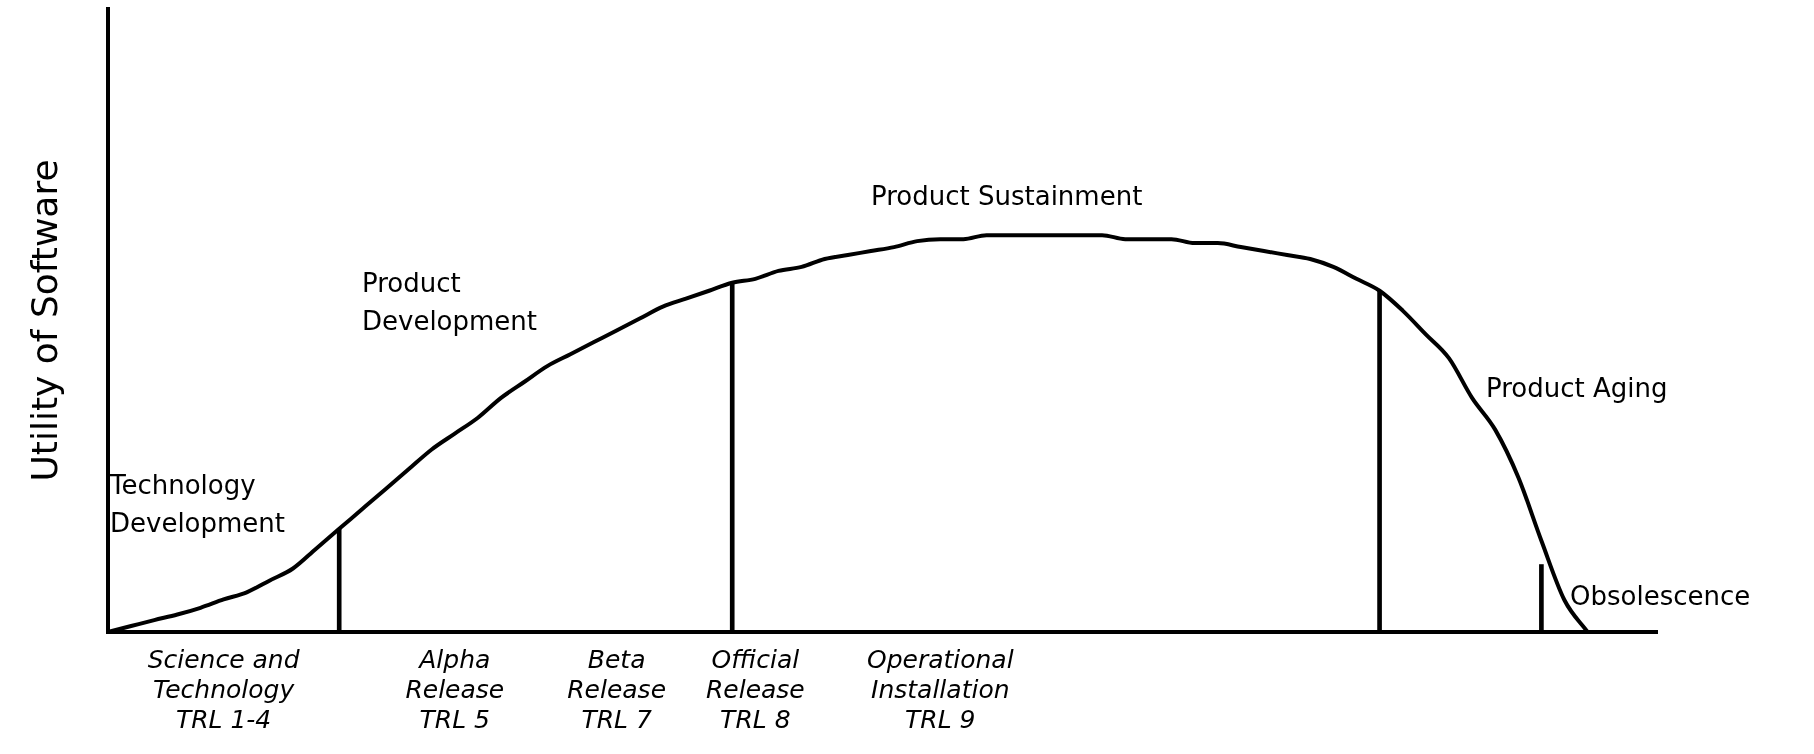 The width and height of the screenshot is (1814, 754). I want to click on x-tick-label: Operational Installation TRL 9, so click(940, 689).